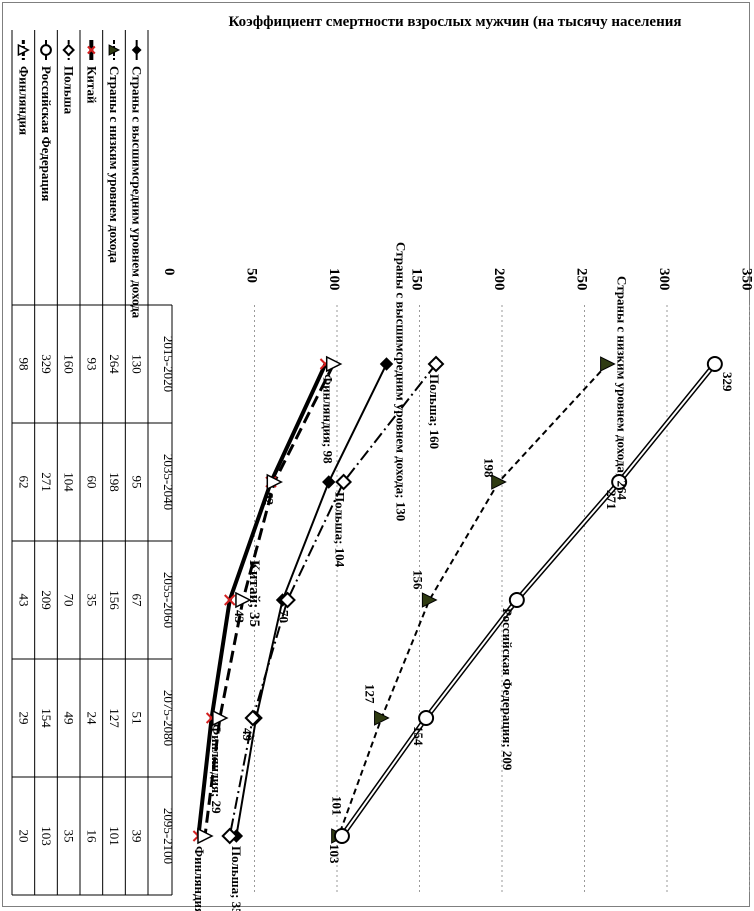 The width and height of the screenshot is (754, 911). What do you see at coordinates (334, 279) in the screenshot?
I see `y-tick-label-2: 100` at bounding box center [334, 279].